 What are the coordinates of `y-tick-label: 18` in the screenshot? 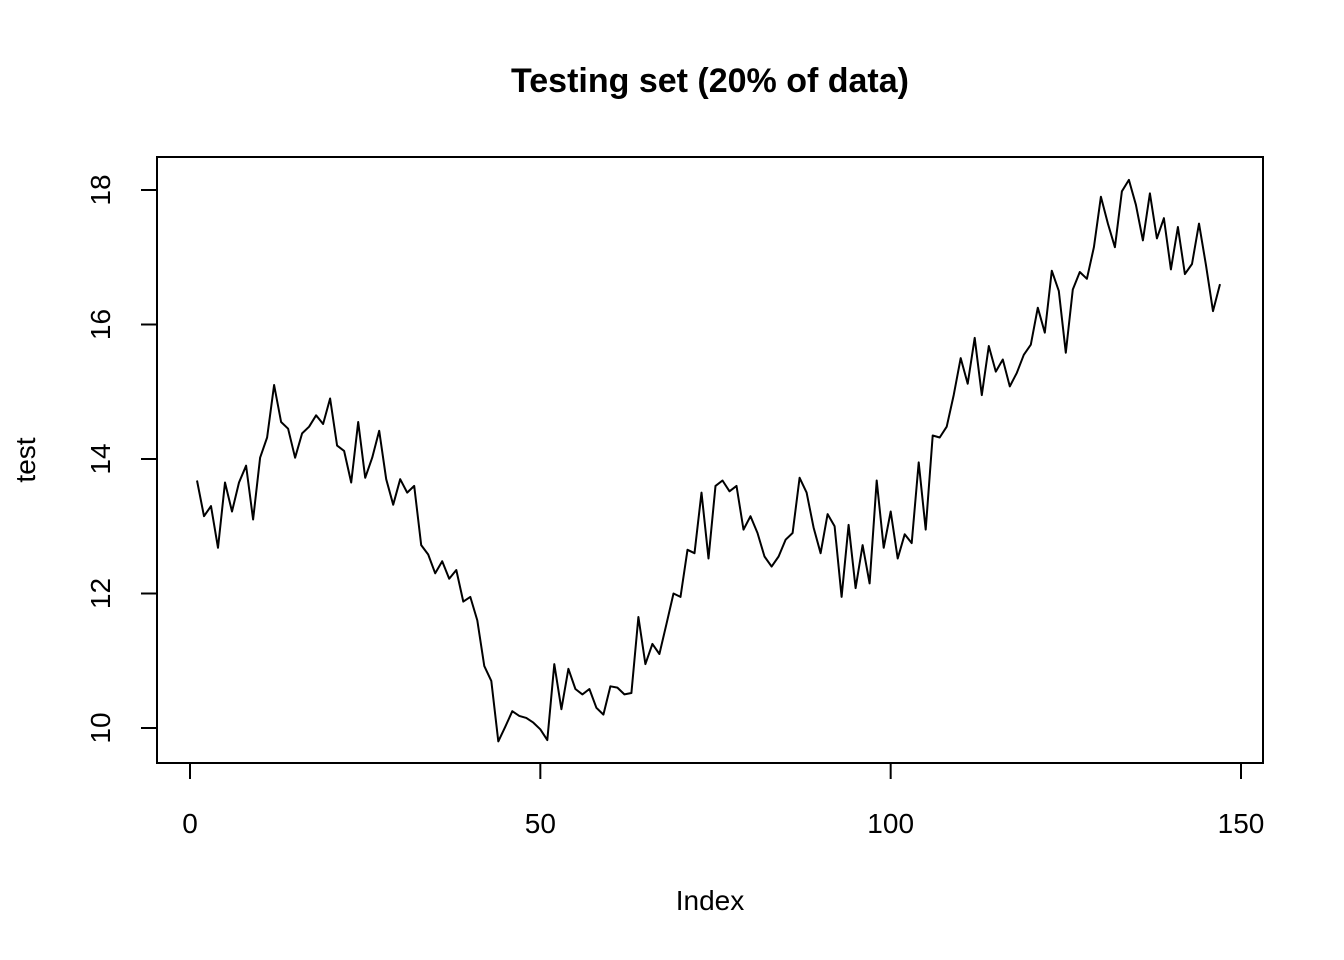 It's located at (100, 189).